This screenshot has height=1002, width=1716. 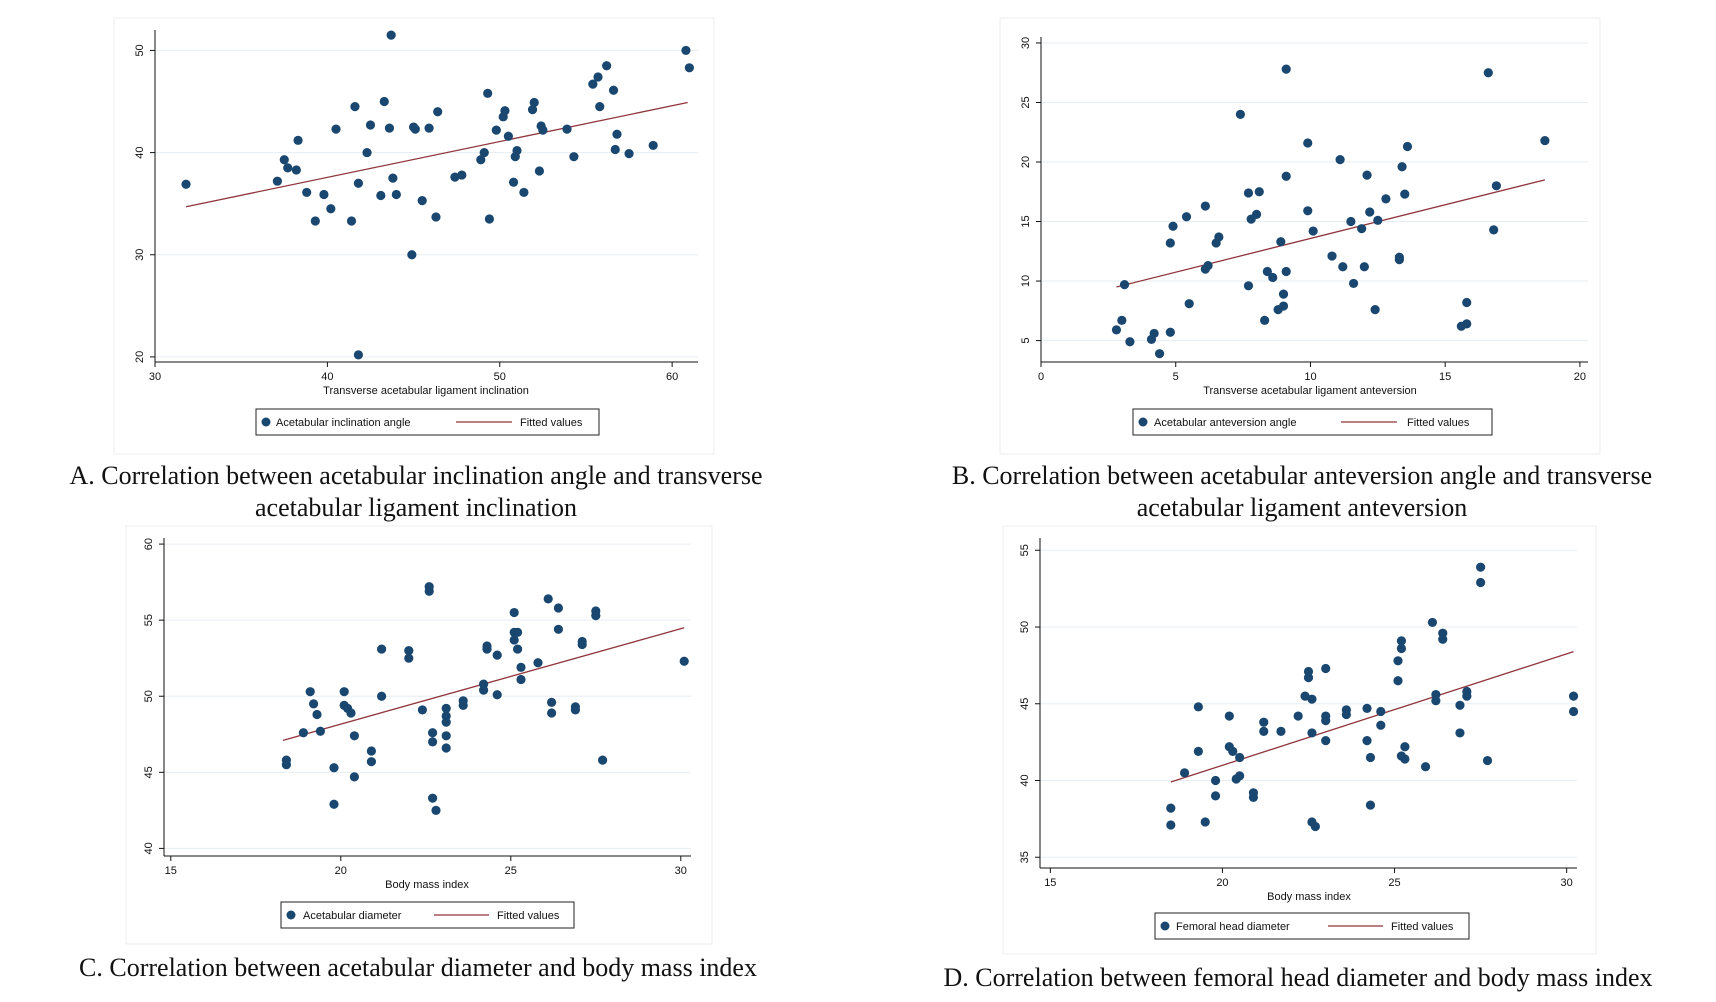 I want to click on chart-c-legend-marker-points, so click(x=291, y=915).